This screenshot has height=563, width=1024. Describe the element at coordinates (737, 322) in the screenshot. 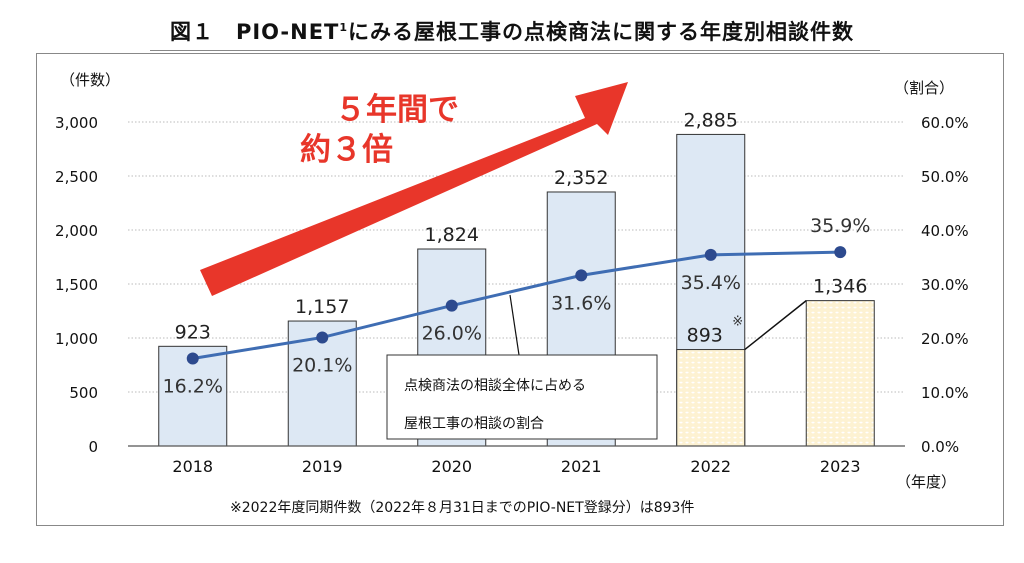

I see `partial-note-mark: ※` at that location.